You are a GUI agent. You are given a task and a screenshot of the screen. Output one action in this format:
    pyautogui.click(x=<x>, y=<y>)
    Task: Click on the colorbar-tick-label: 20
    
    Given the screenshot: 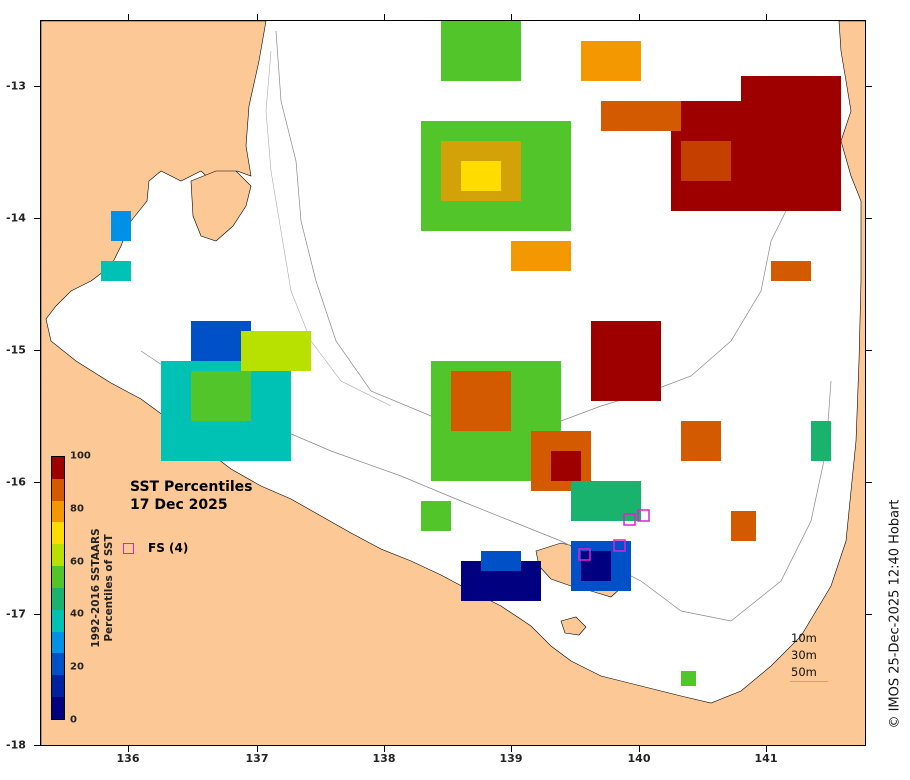 What is the action you would take?
    pyautogui.click(x=77, y=667)
    